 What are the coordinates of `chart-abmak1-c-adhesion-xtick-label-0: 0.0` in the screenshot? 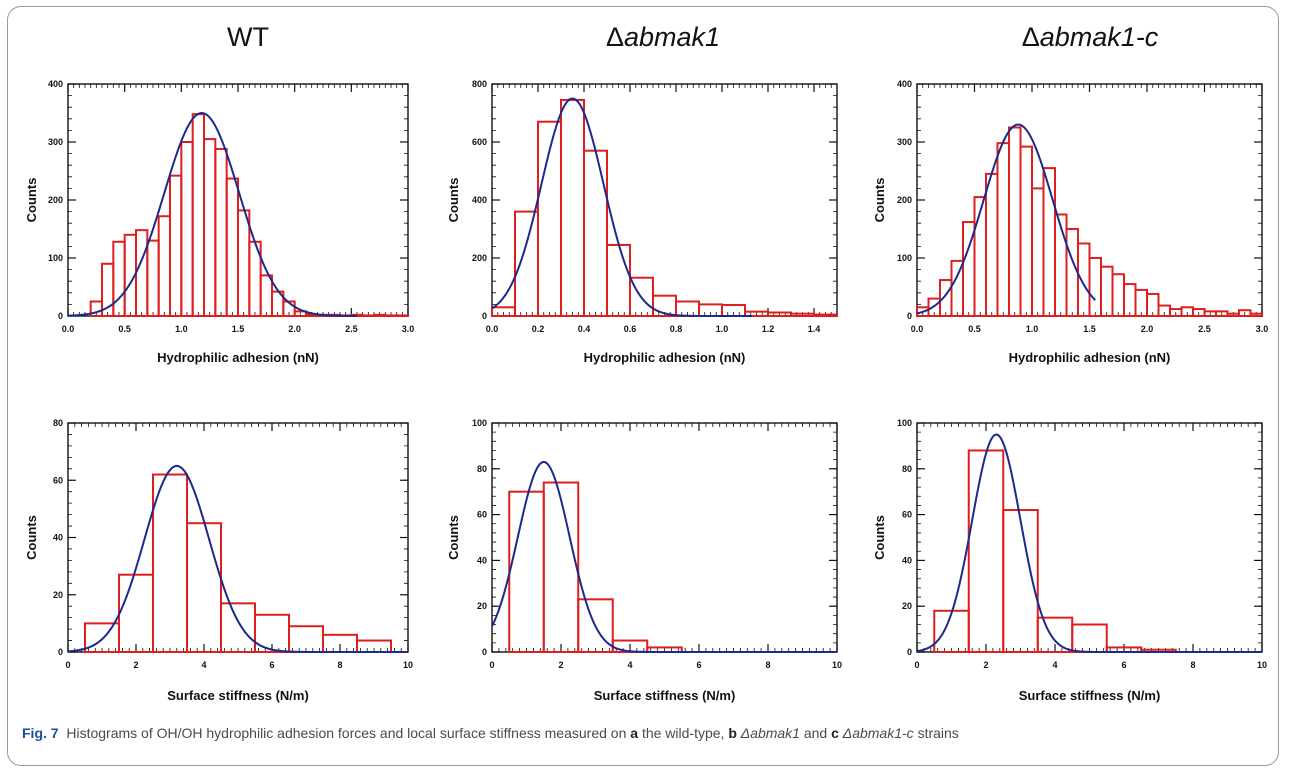 It's located at (917, 329).